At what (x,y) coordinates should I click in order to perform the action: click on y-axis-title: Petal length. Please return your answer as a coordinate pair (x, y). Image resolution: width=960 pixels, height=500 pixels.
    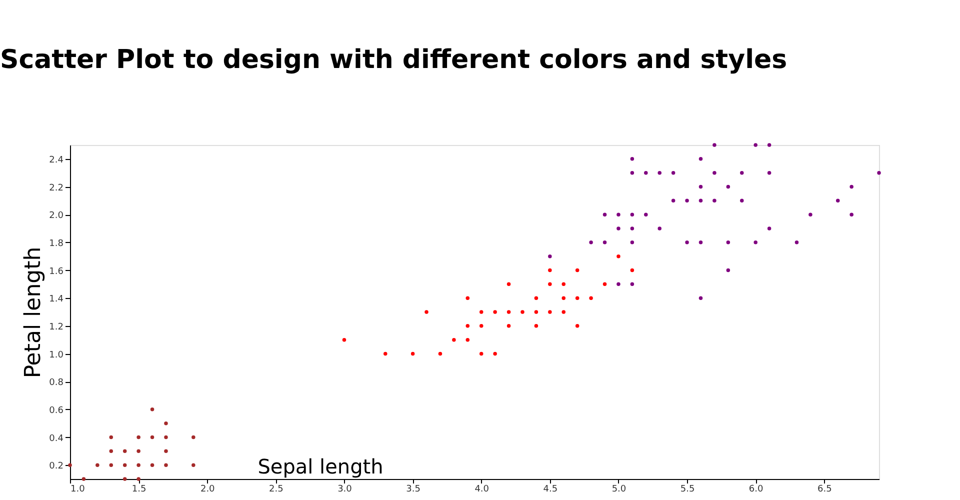
    Looking at the image, I should click on (33, 312).